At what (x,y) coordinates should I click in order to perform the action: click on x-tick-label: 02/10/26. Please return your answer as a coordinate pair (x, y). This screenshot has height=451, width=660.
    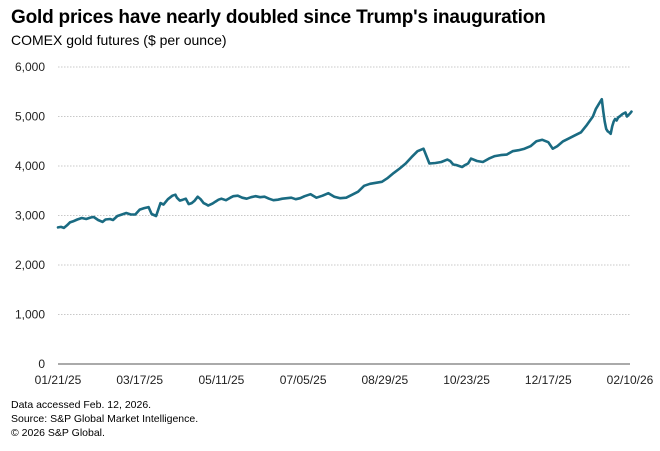
    Looking at the image, I should click on (630, 380).